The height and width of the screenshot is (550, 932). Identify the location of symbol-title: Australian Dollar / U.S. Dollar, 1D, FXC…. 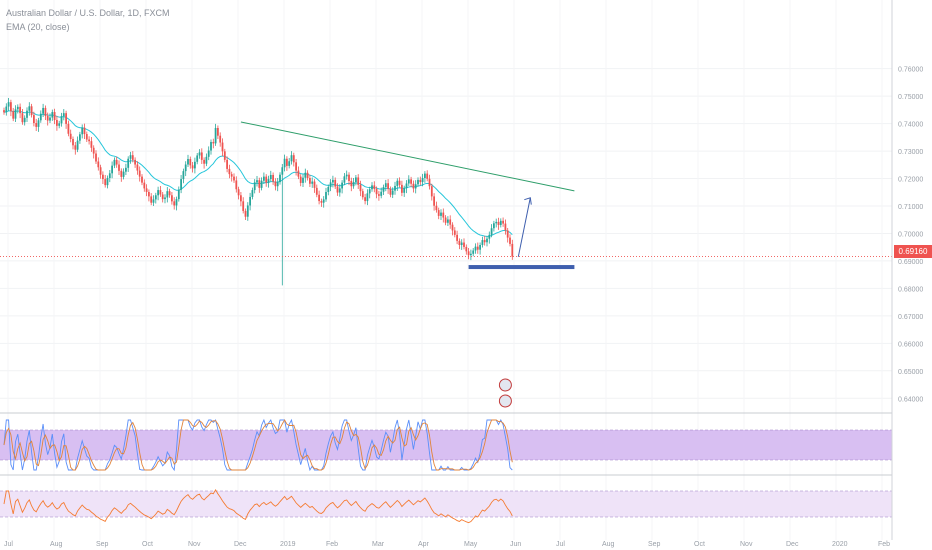
(88, 13).